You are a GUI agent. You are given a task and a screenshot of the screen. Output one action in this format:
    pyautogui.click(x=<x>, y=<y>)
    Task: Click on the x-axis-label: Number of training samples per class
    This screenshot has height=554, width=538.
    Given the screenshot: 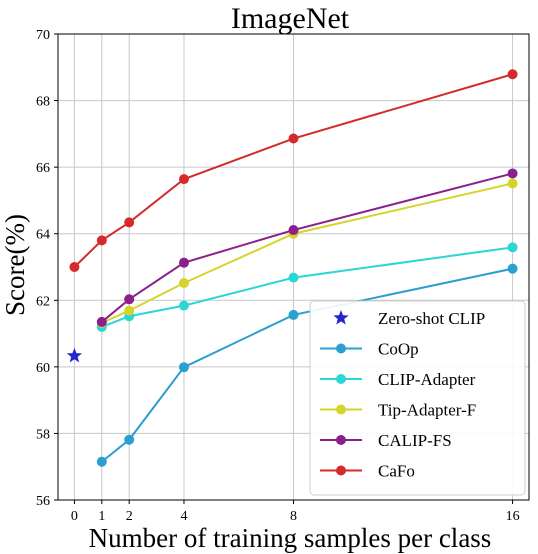 What is the action you would take?
    pyautogui.click(x=290, y=538)
    